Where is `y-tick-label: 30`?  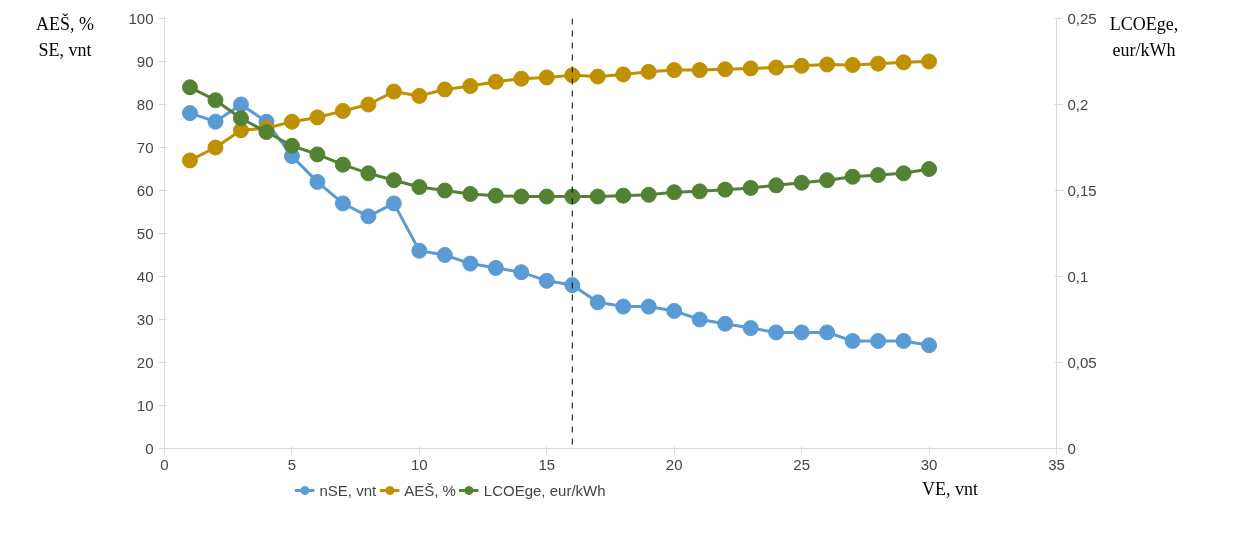 y-tick-label: 30 is located at coordinates (145, 319).